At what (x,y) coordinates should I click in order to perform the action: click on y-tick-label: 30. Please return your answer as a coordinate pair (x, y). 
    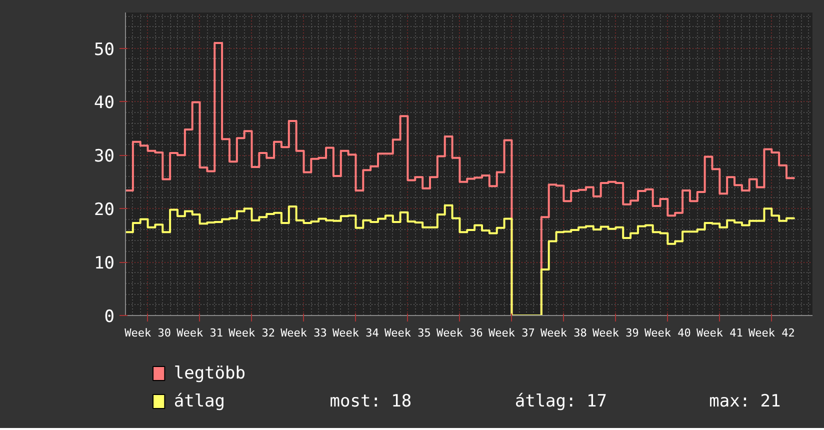
    Looking at the image, I should click on (104, 156).